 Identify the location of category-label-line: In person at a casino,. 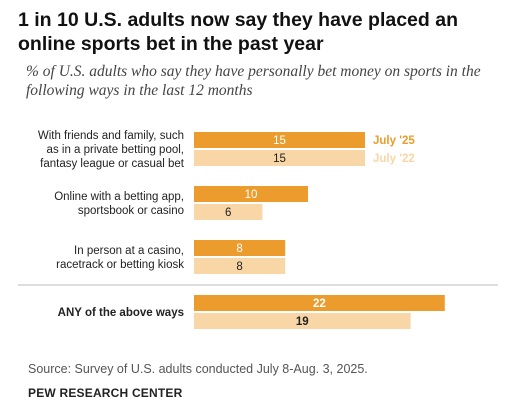
(129, 251).